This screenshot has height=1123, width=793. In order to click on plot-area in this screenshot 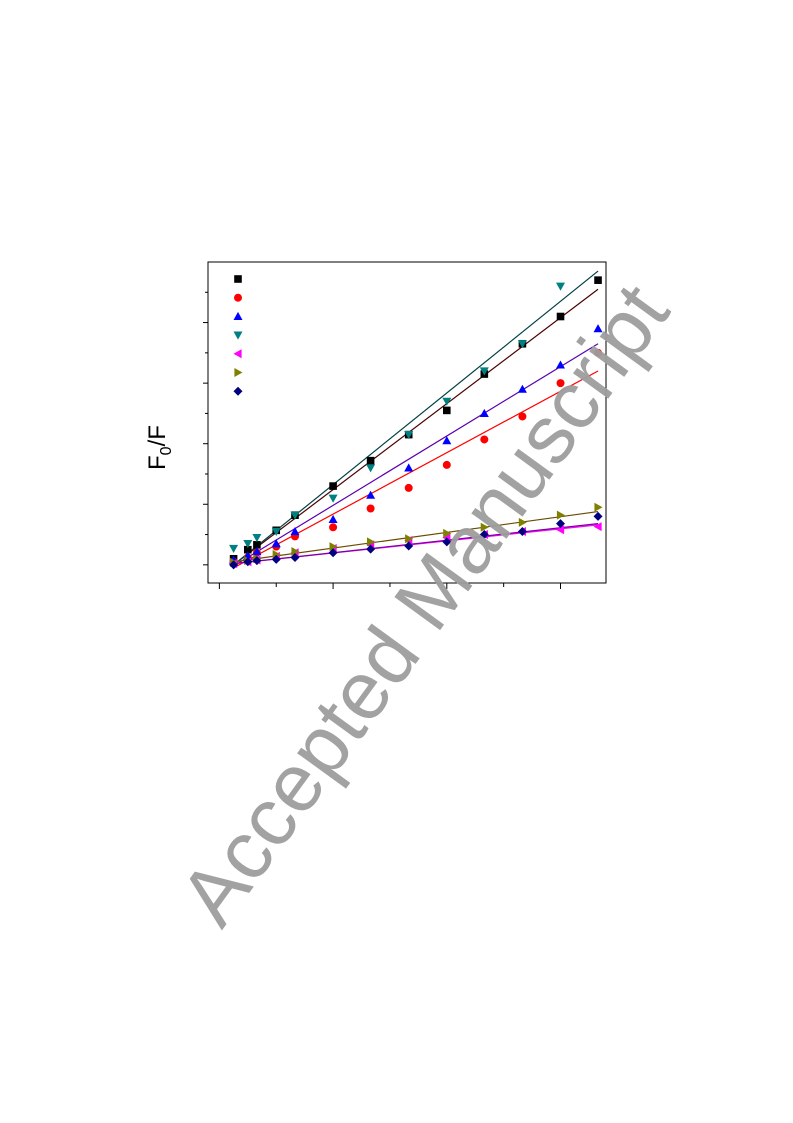, I will do `click(405, 425)`.